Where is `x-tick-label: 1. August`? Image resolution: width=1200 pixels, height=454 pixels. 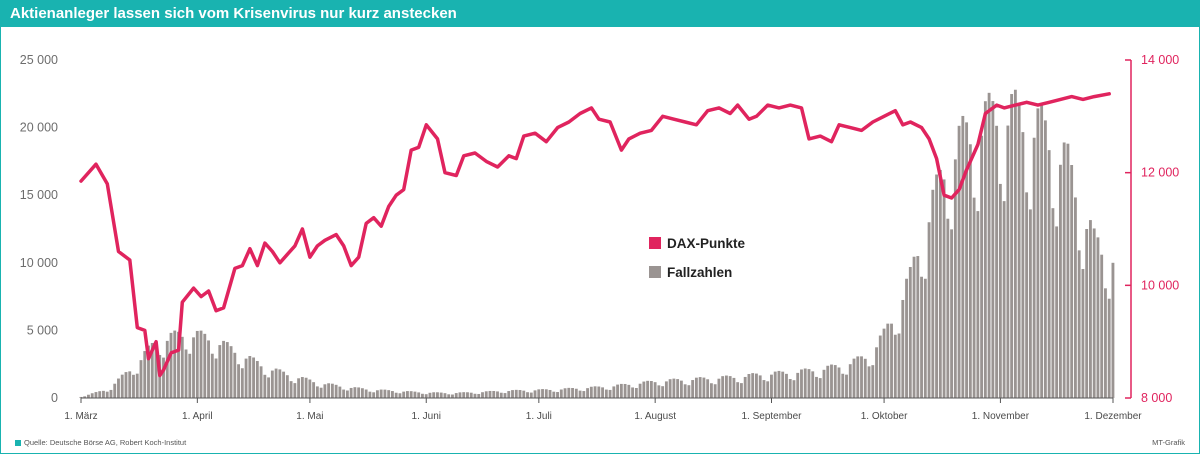 x-tick-label: 1. August is located at coordinates (655, 416).